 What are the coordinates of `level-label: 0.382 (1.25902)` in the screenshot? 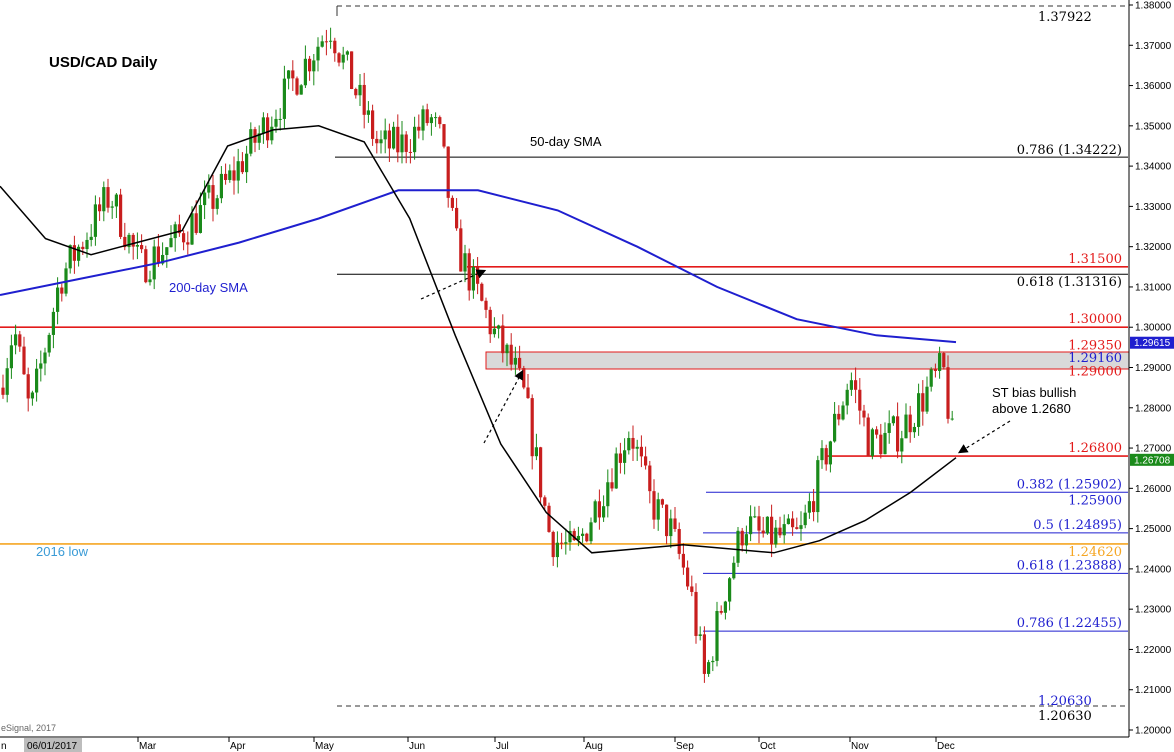 It's located at (1069, 484).